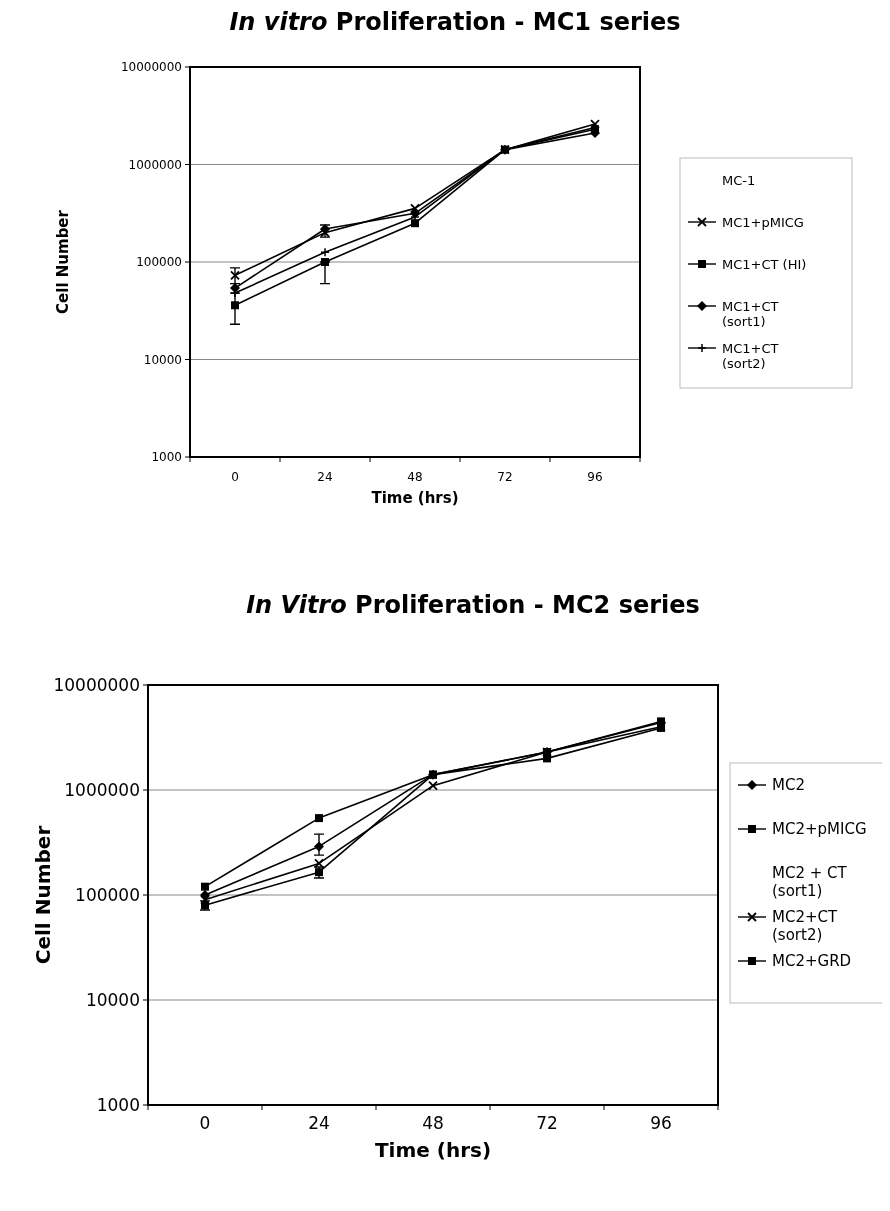 This screenshot has width=890, height=1211. What do you see at coordinates (739, 180) in the screenshot?
I see `legend-label: MC-1` at bounding box center [739, 180].